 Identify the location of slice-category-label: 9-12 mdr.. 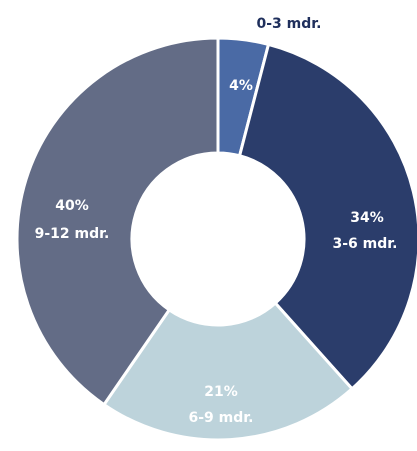
(72, 234).